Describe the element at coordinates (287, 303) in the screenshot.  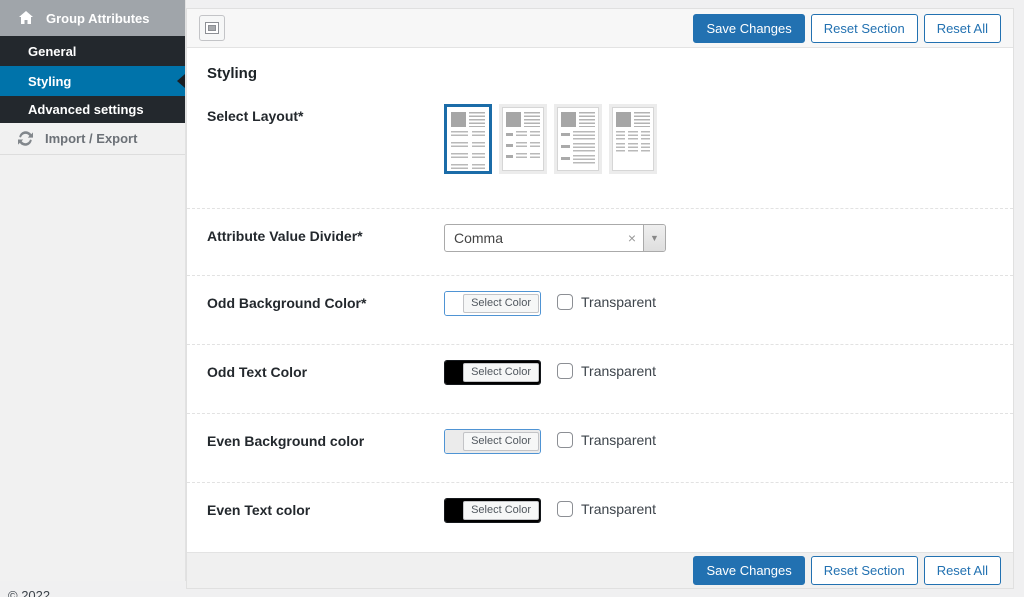
I see `field-label: Odd Background Color*` at that location.